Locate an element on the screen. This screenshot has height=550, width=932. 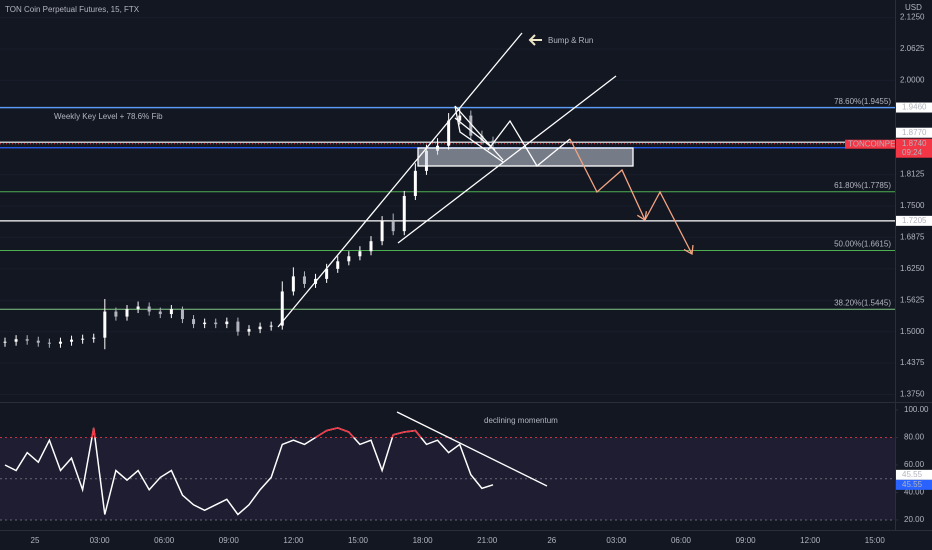
x-tick-label: 26 is located at coordinates (551, 540).